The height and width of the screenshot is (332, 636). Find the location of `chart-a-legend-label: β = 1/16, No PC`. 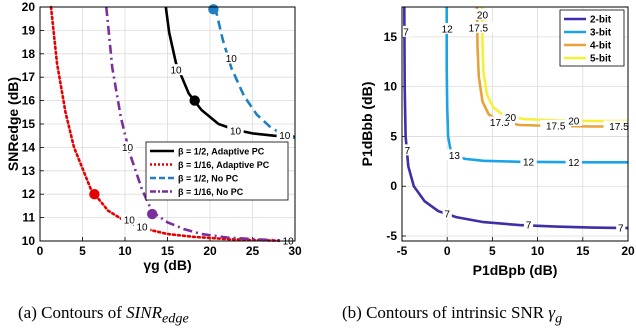

chart-a-legend-label: β = 1/16, No PC is located at coordinates (211, 192).